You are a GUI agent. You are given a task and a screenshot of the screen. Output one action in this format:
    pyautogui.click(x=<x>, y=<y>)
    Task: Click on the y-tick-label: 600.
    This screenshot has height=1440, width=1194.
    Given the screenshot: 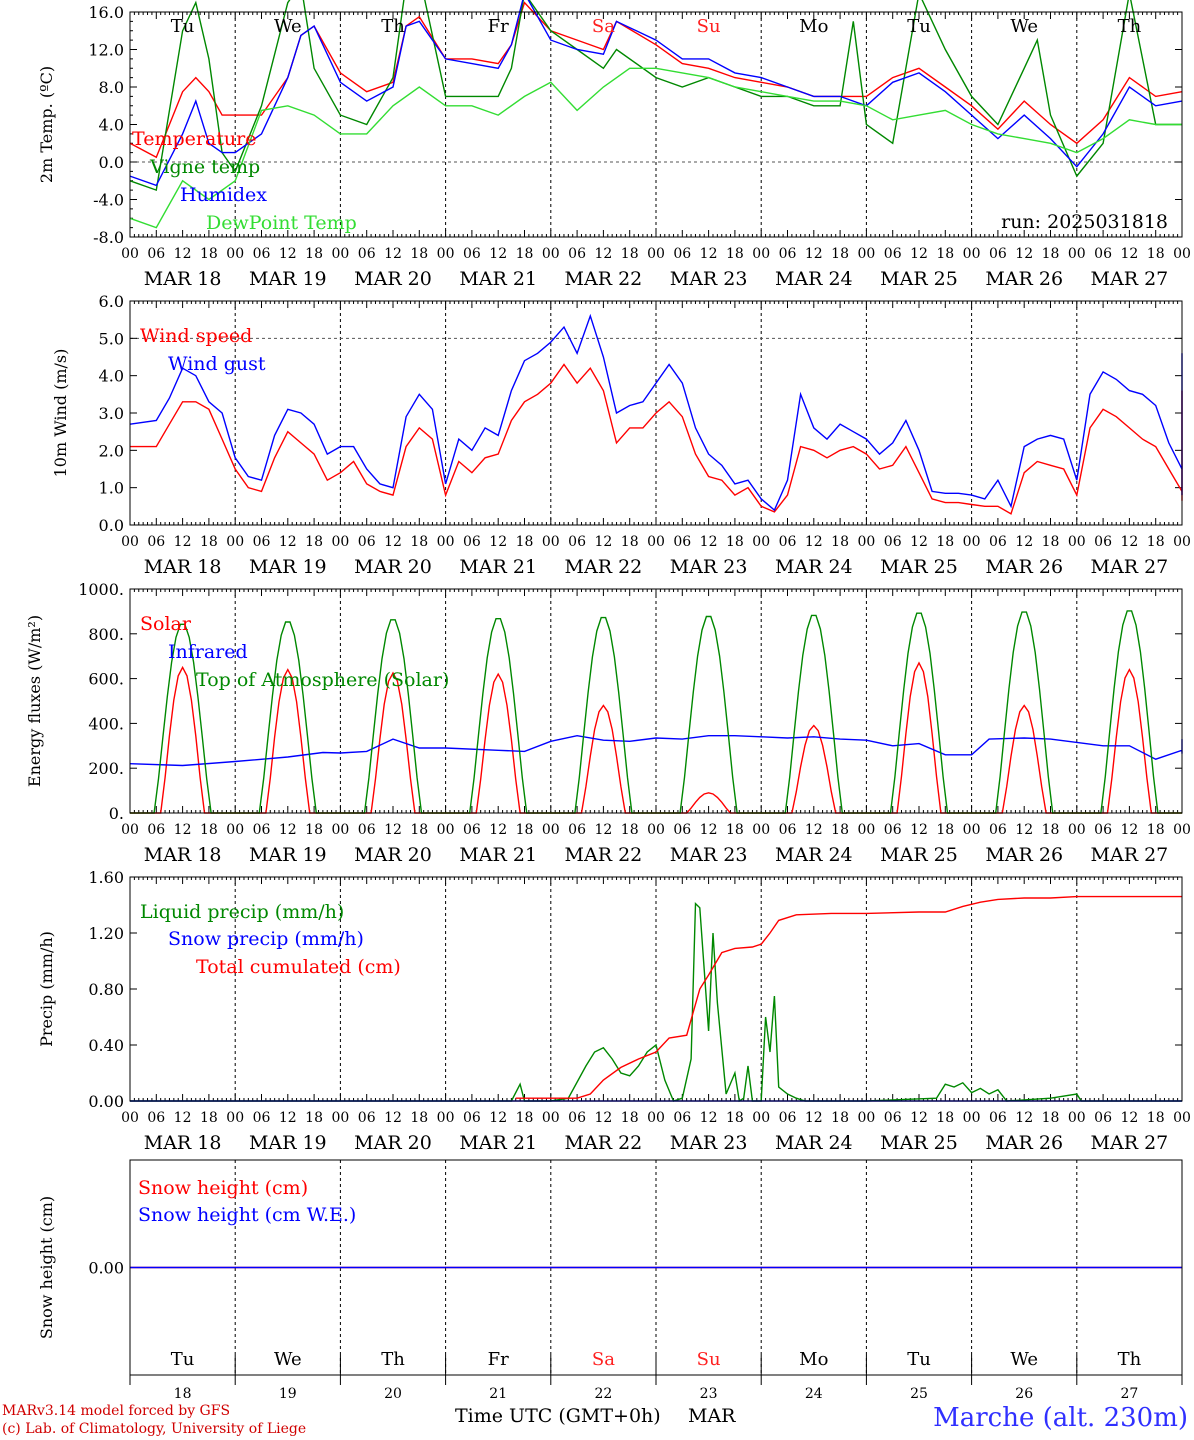 What is the action you would take?
    pyautogui.click(x=106, y=679)
    